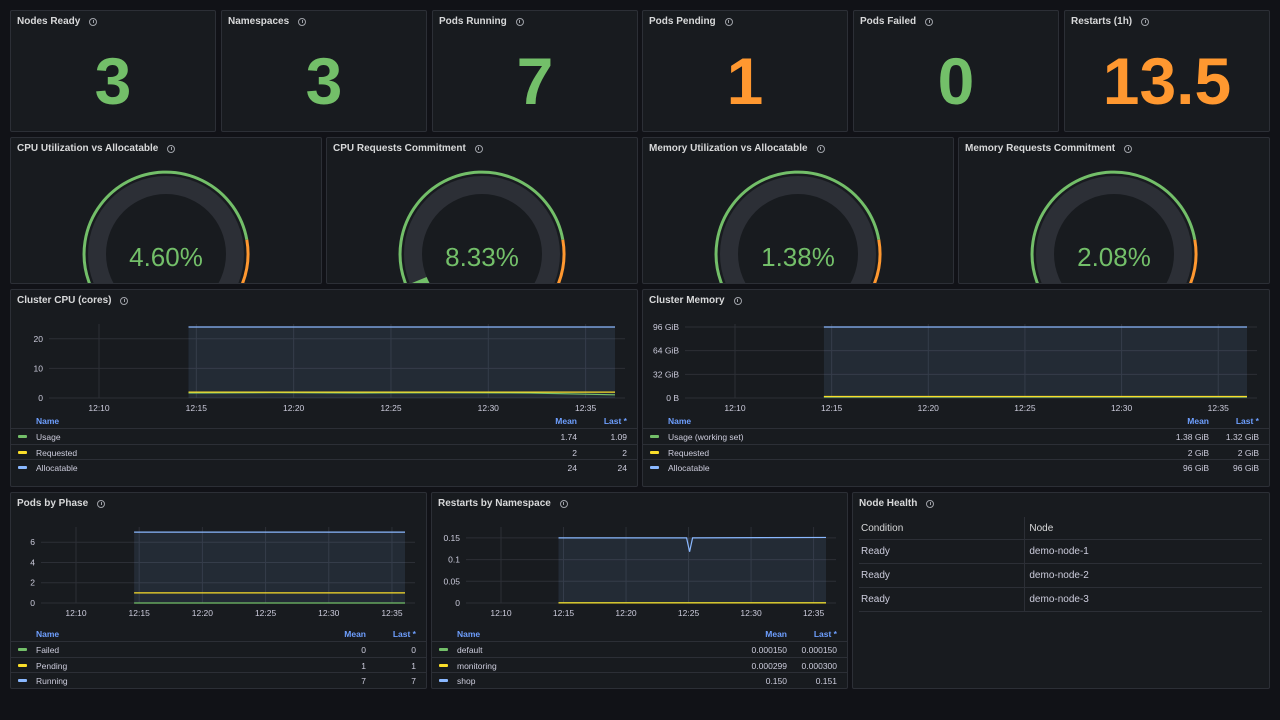 Image resolution: width=1280 pixels, height=720 pixels. What do you see at coordinates (1246, 468) in the screenshot?
I see `series-last: 96 GiB` at bounding box center [1246, 468].